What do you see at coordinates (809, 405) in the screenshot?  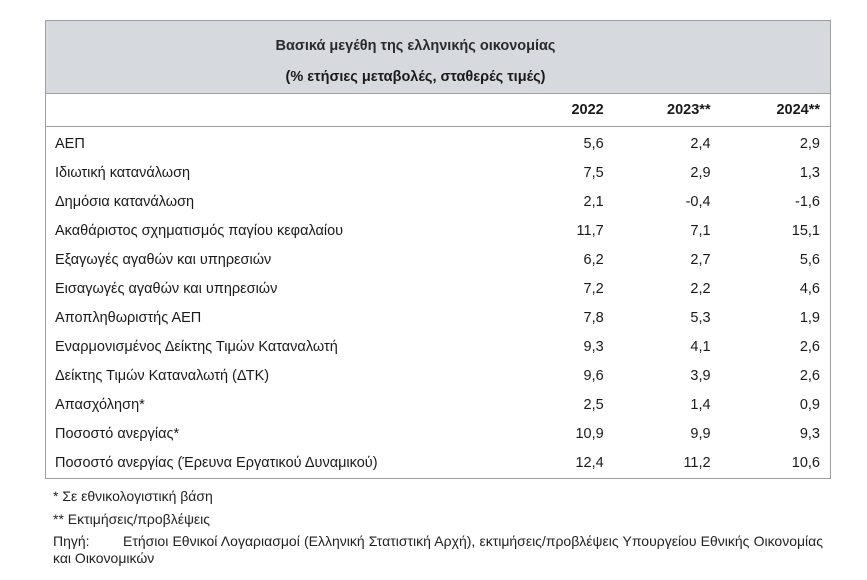 I see `cell-value-2024: 0,9` at bounding box center [809, 405].